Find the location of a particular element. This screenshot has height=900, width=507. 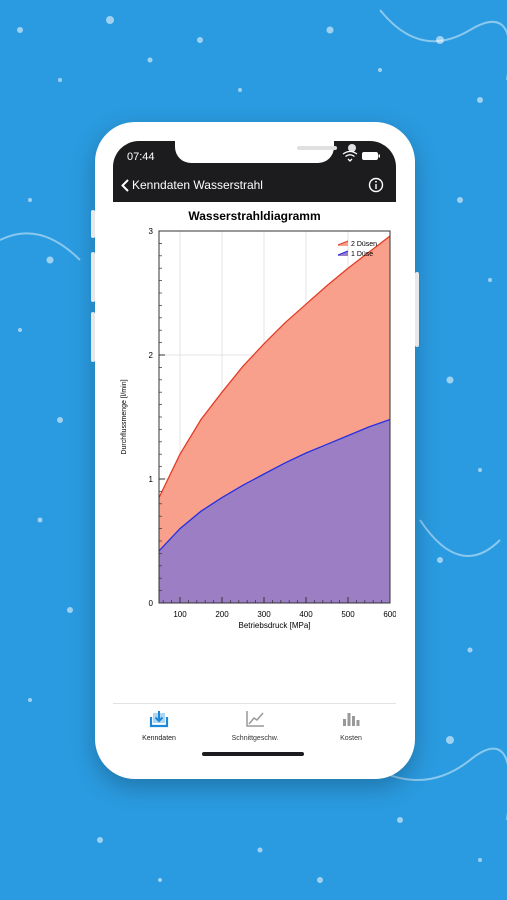

navigation-header: 07:44 Kenndaten Wasserstrahl is located at coordinates (254, 171).